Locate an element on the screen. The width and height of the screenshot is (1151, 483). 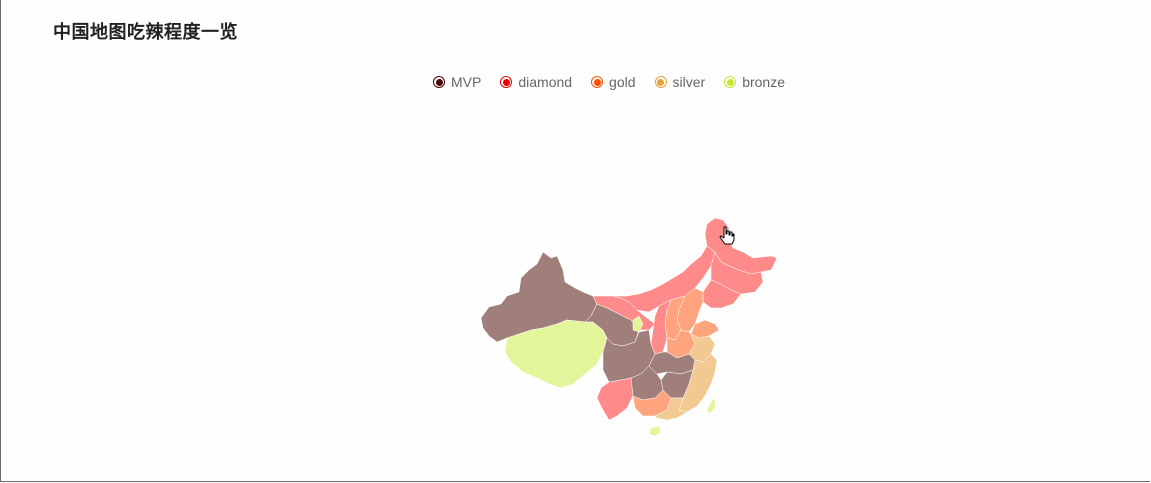
legend-item-bronze: bronze is located at coordinates (754, 82).